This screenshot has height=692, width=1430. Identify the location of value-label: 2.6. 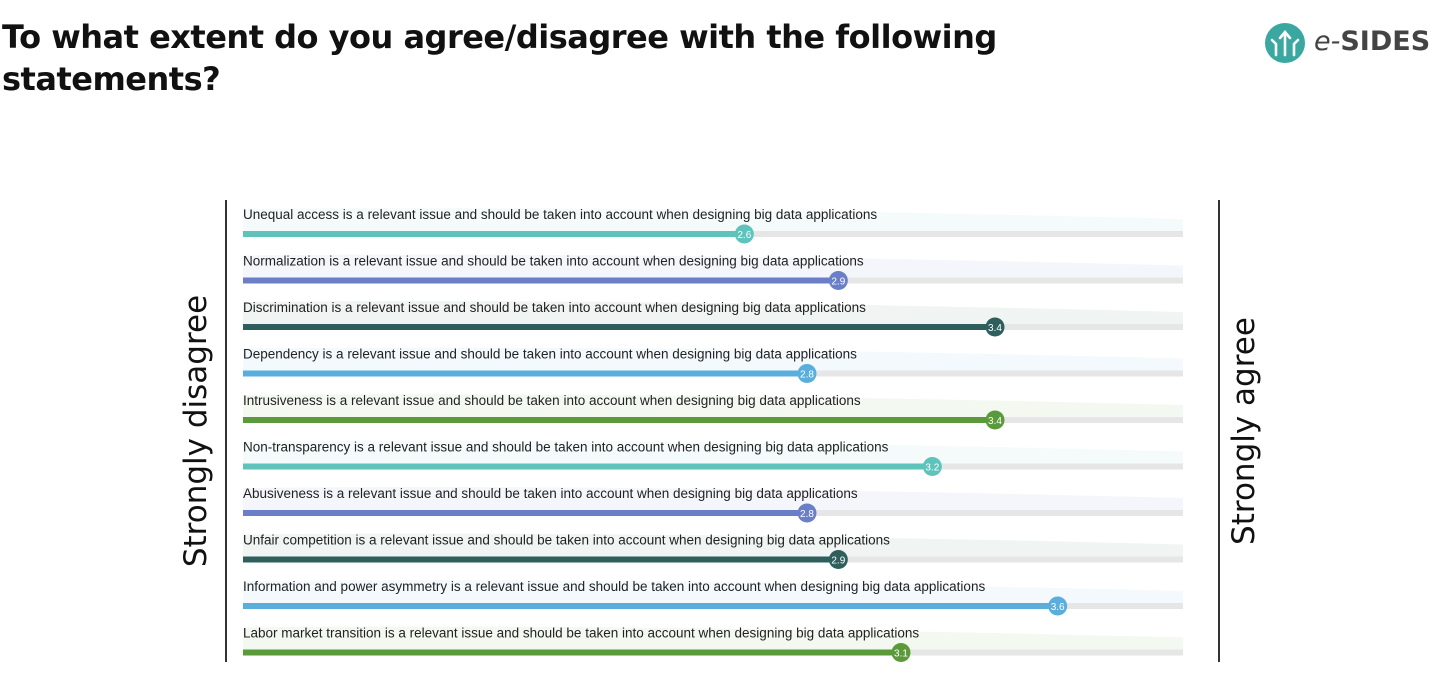
(744, 235).